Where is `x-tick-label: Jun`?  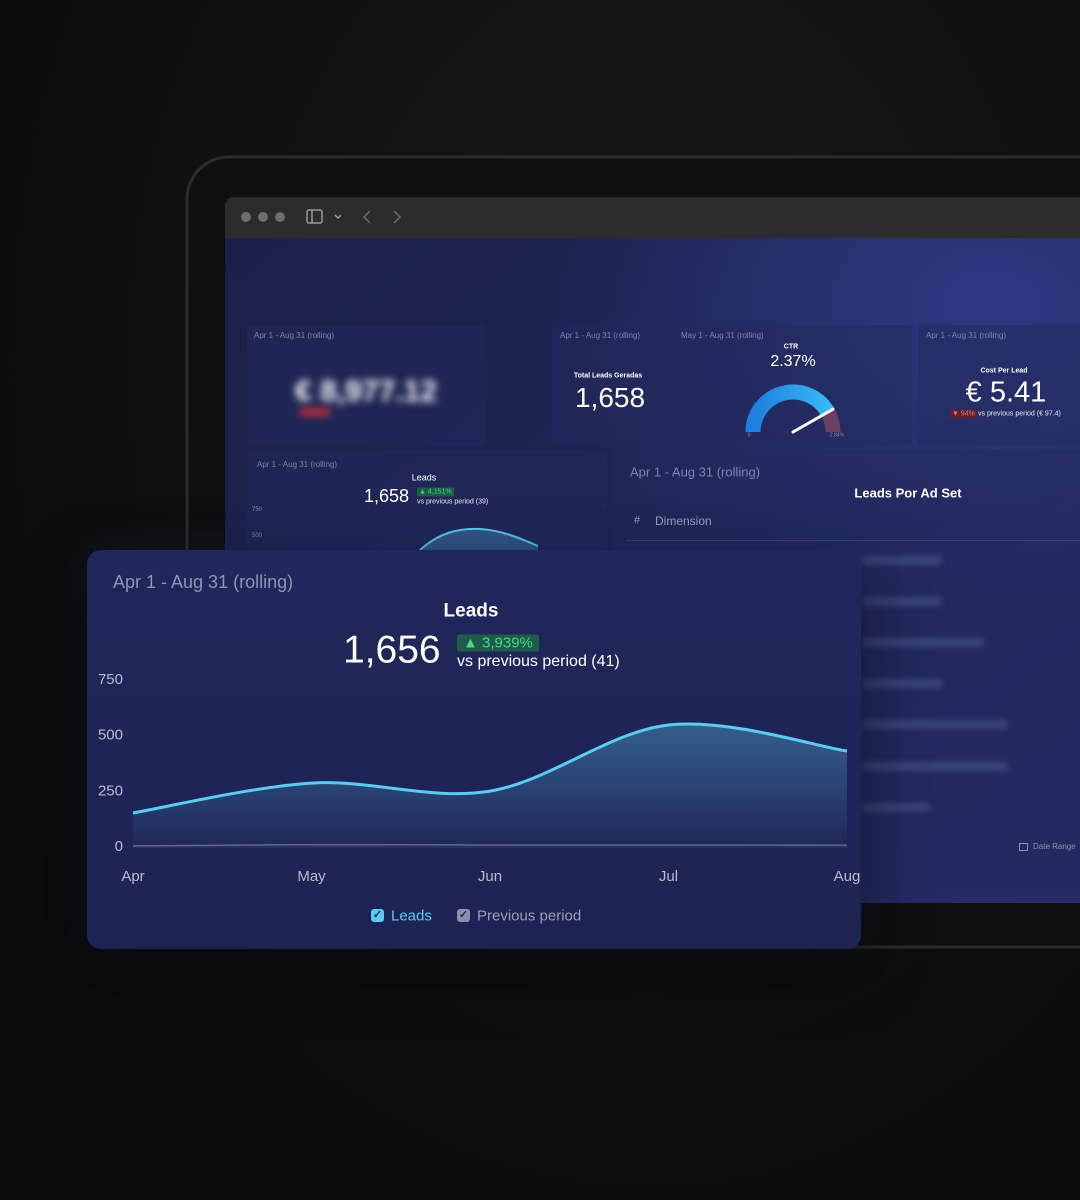 x-tick-label: Jun is located at coordinates (490, 876).